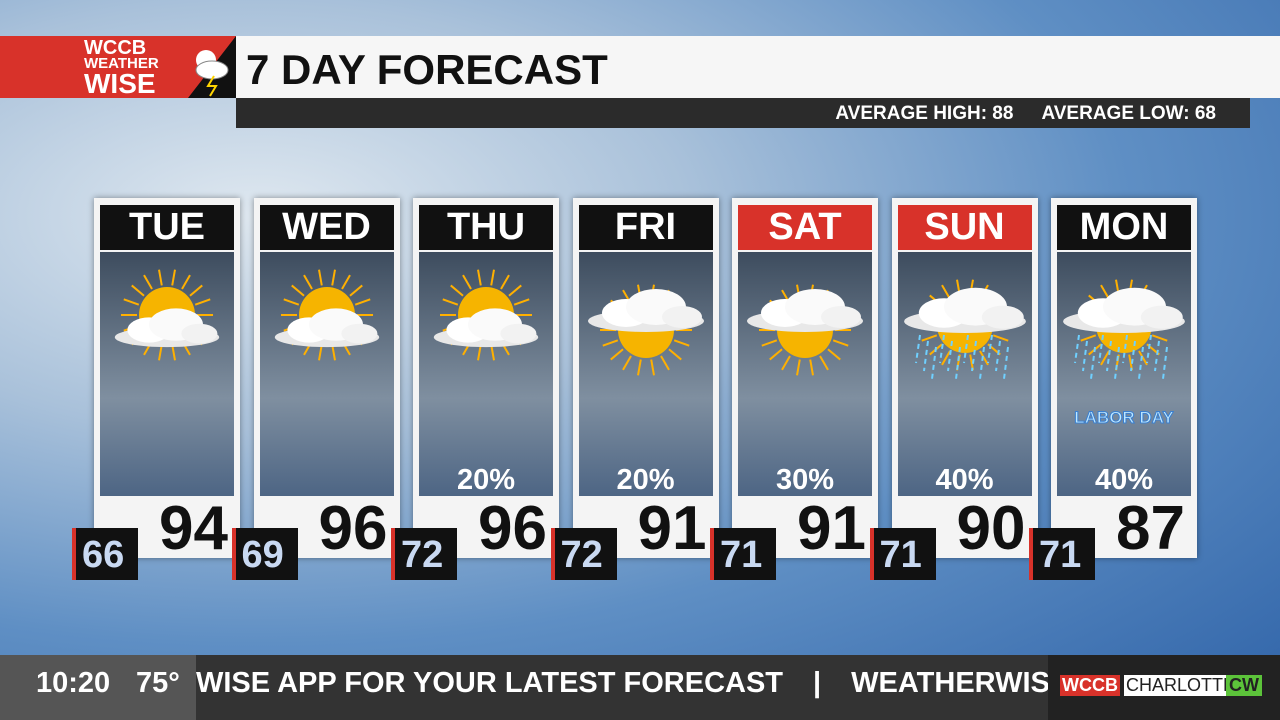 The width and height of the screenshot is (1280, 720). Describe the element at coordinates (167, 227) in the screenshot. I see `day-name: TUE` at that location.